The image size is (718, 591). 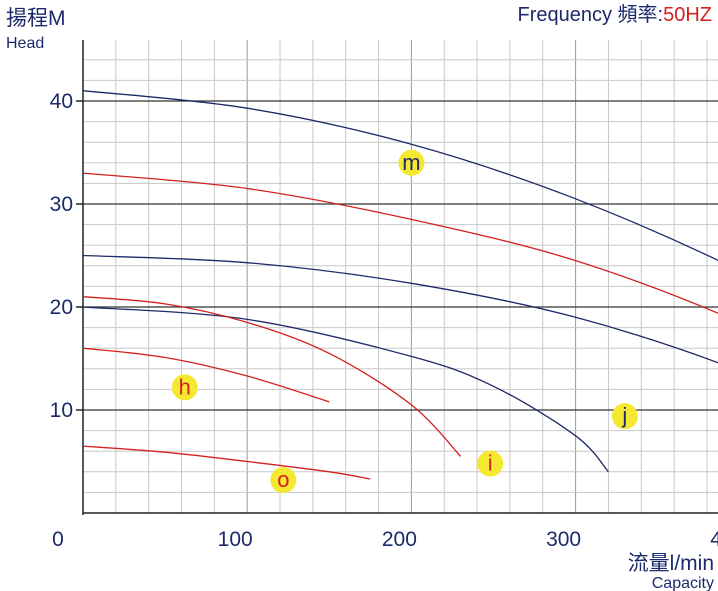 I want to click on curve-label-i: i, so click(x=490, y=463).